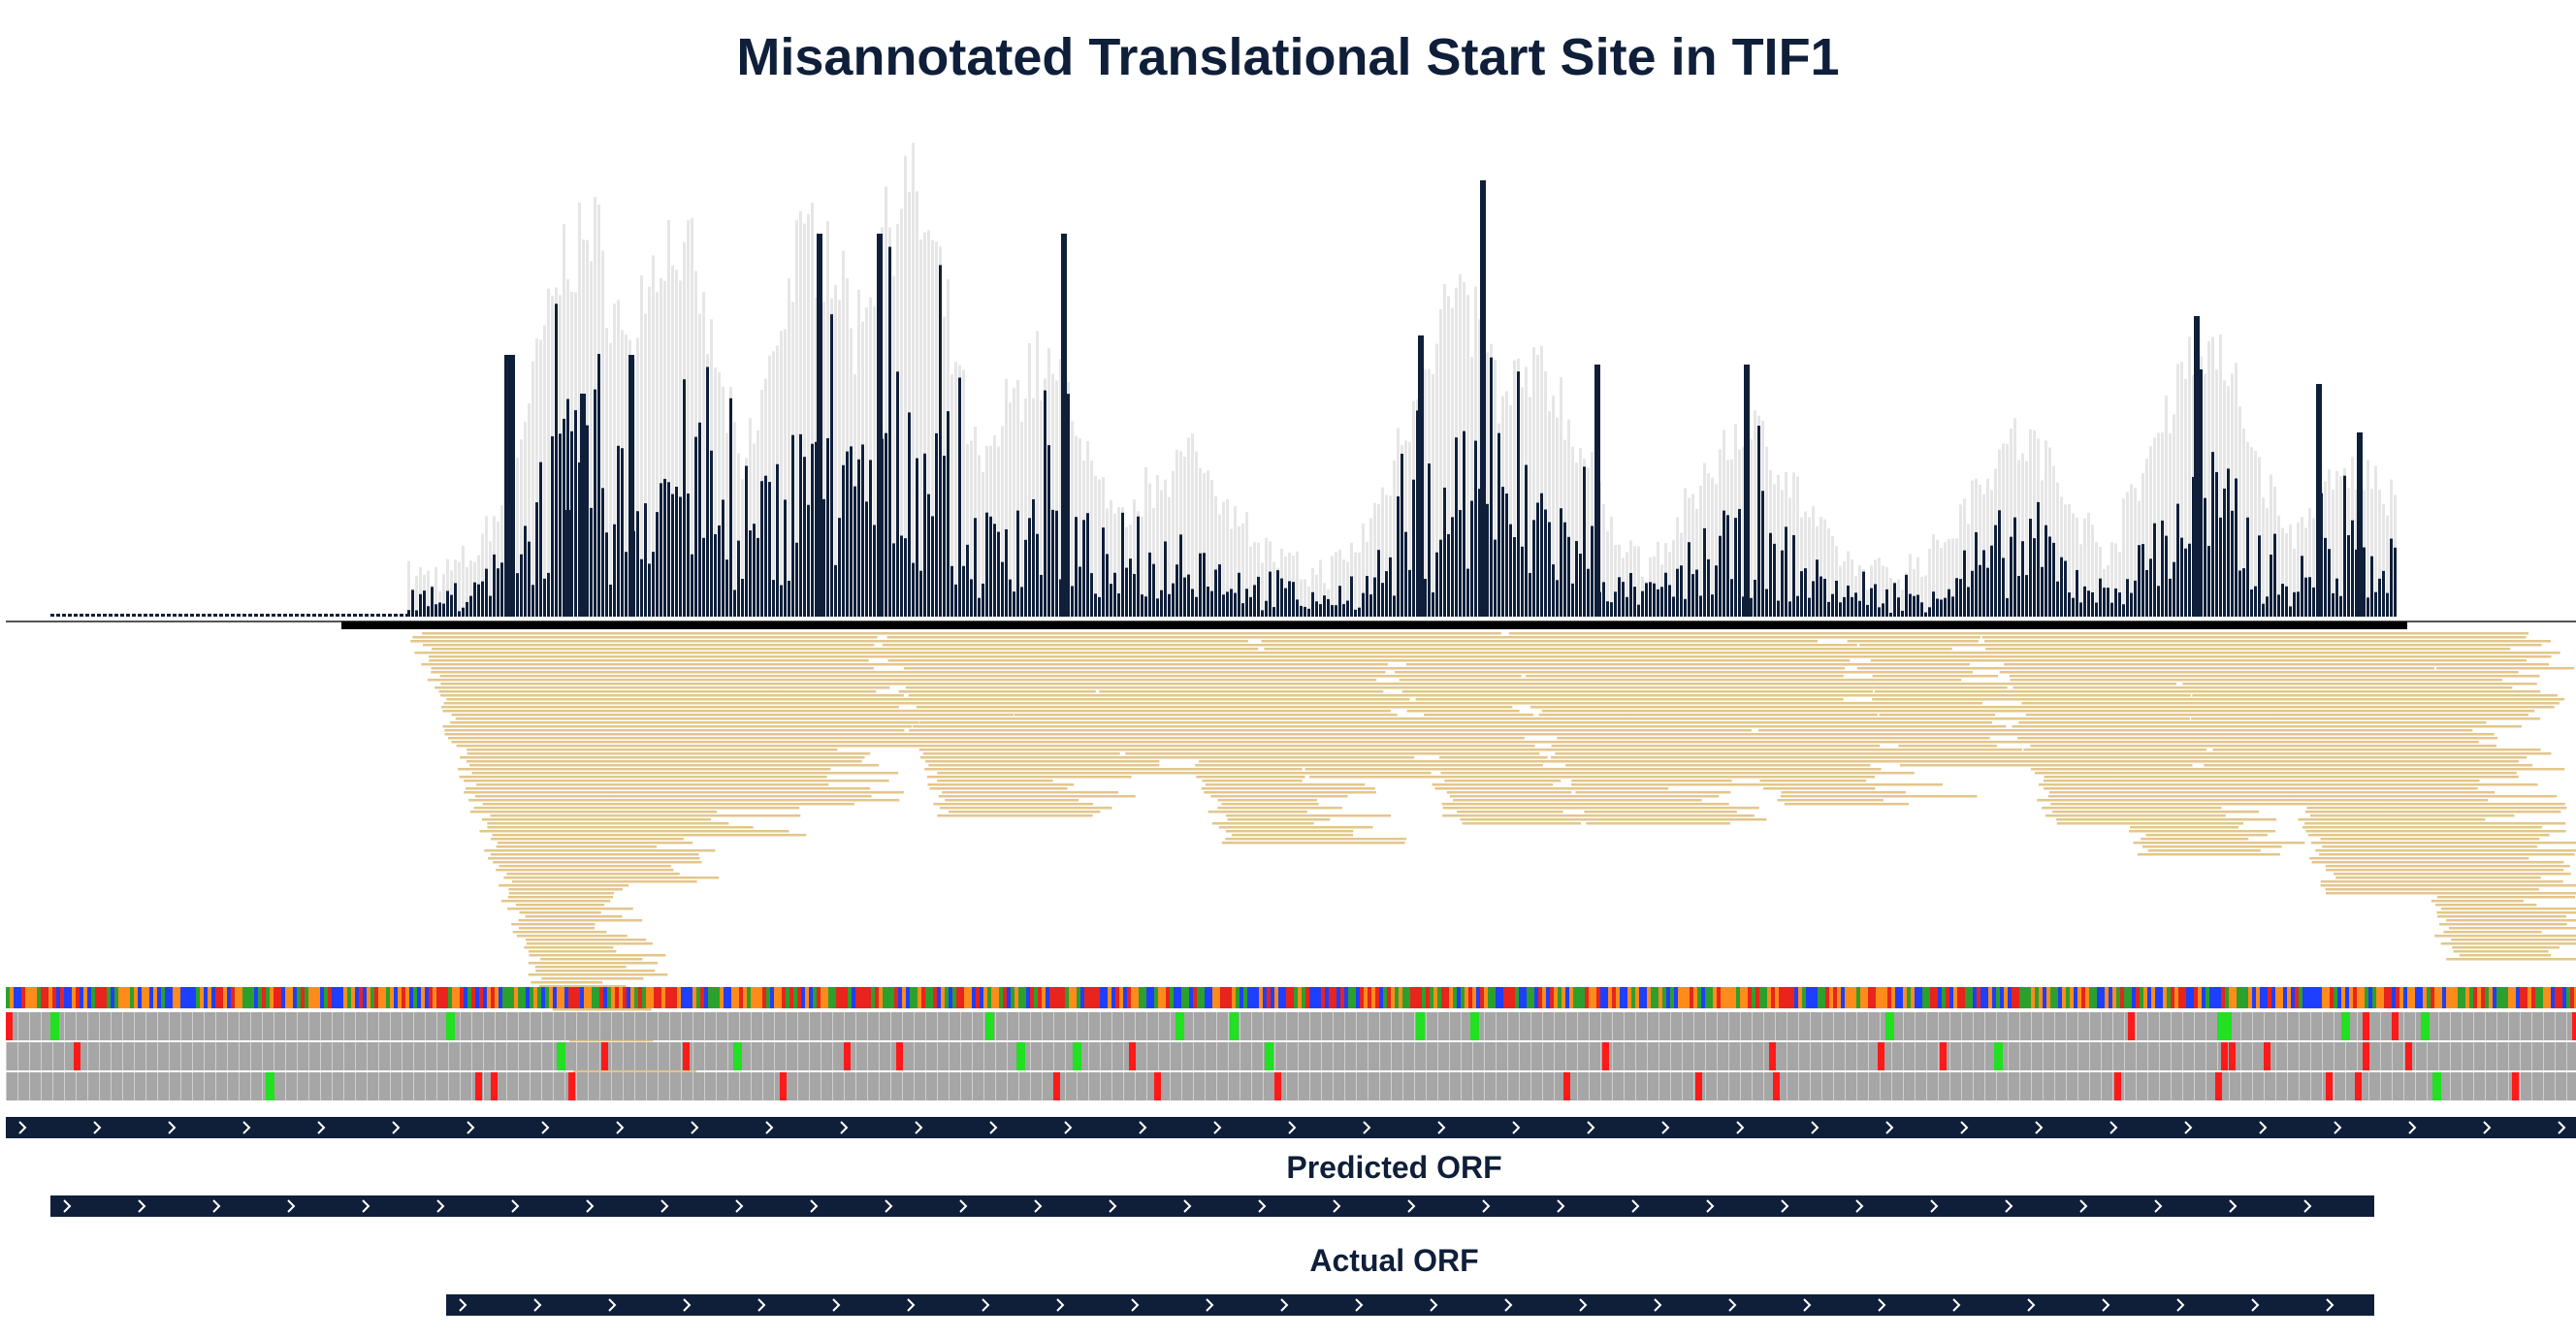 This screenshot has width=2576, height=1338. What do you see at coordinates (880, 425) in the screenshot?
I see `riboseq-peak` at bounding box center [880, 425].